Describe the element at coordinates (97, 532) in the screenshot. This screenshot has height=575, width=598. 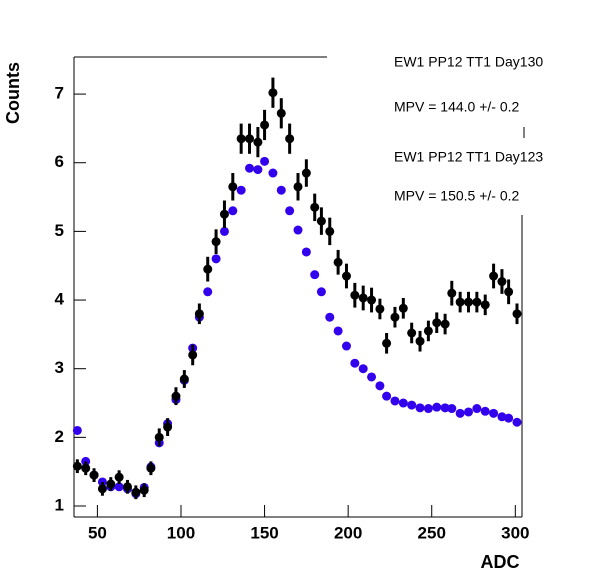
I see `x-tick-label: 50` at that location.